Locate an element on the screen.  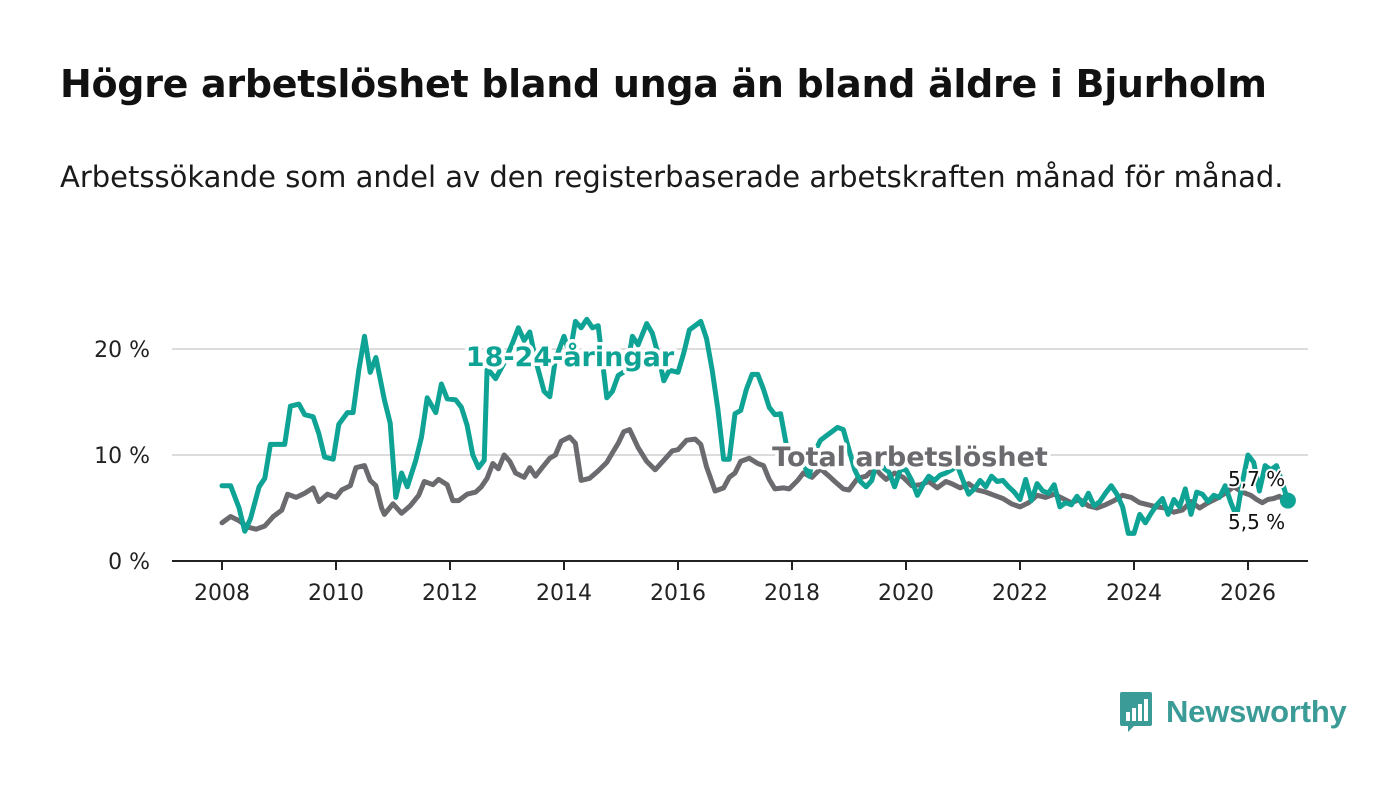
x-tick-label: 2012 is located at coordinates (450, 593).